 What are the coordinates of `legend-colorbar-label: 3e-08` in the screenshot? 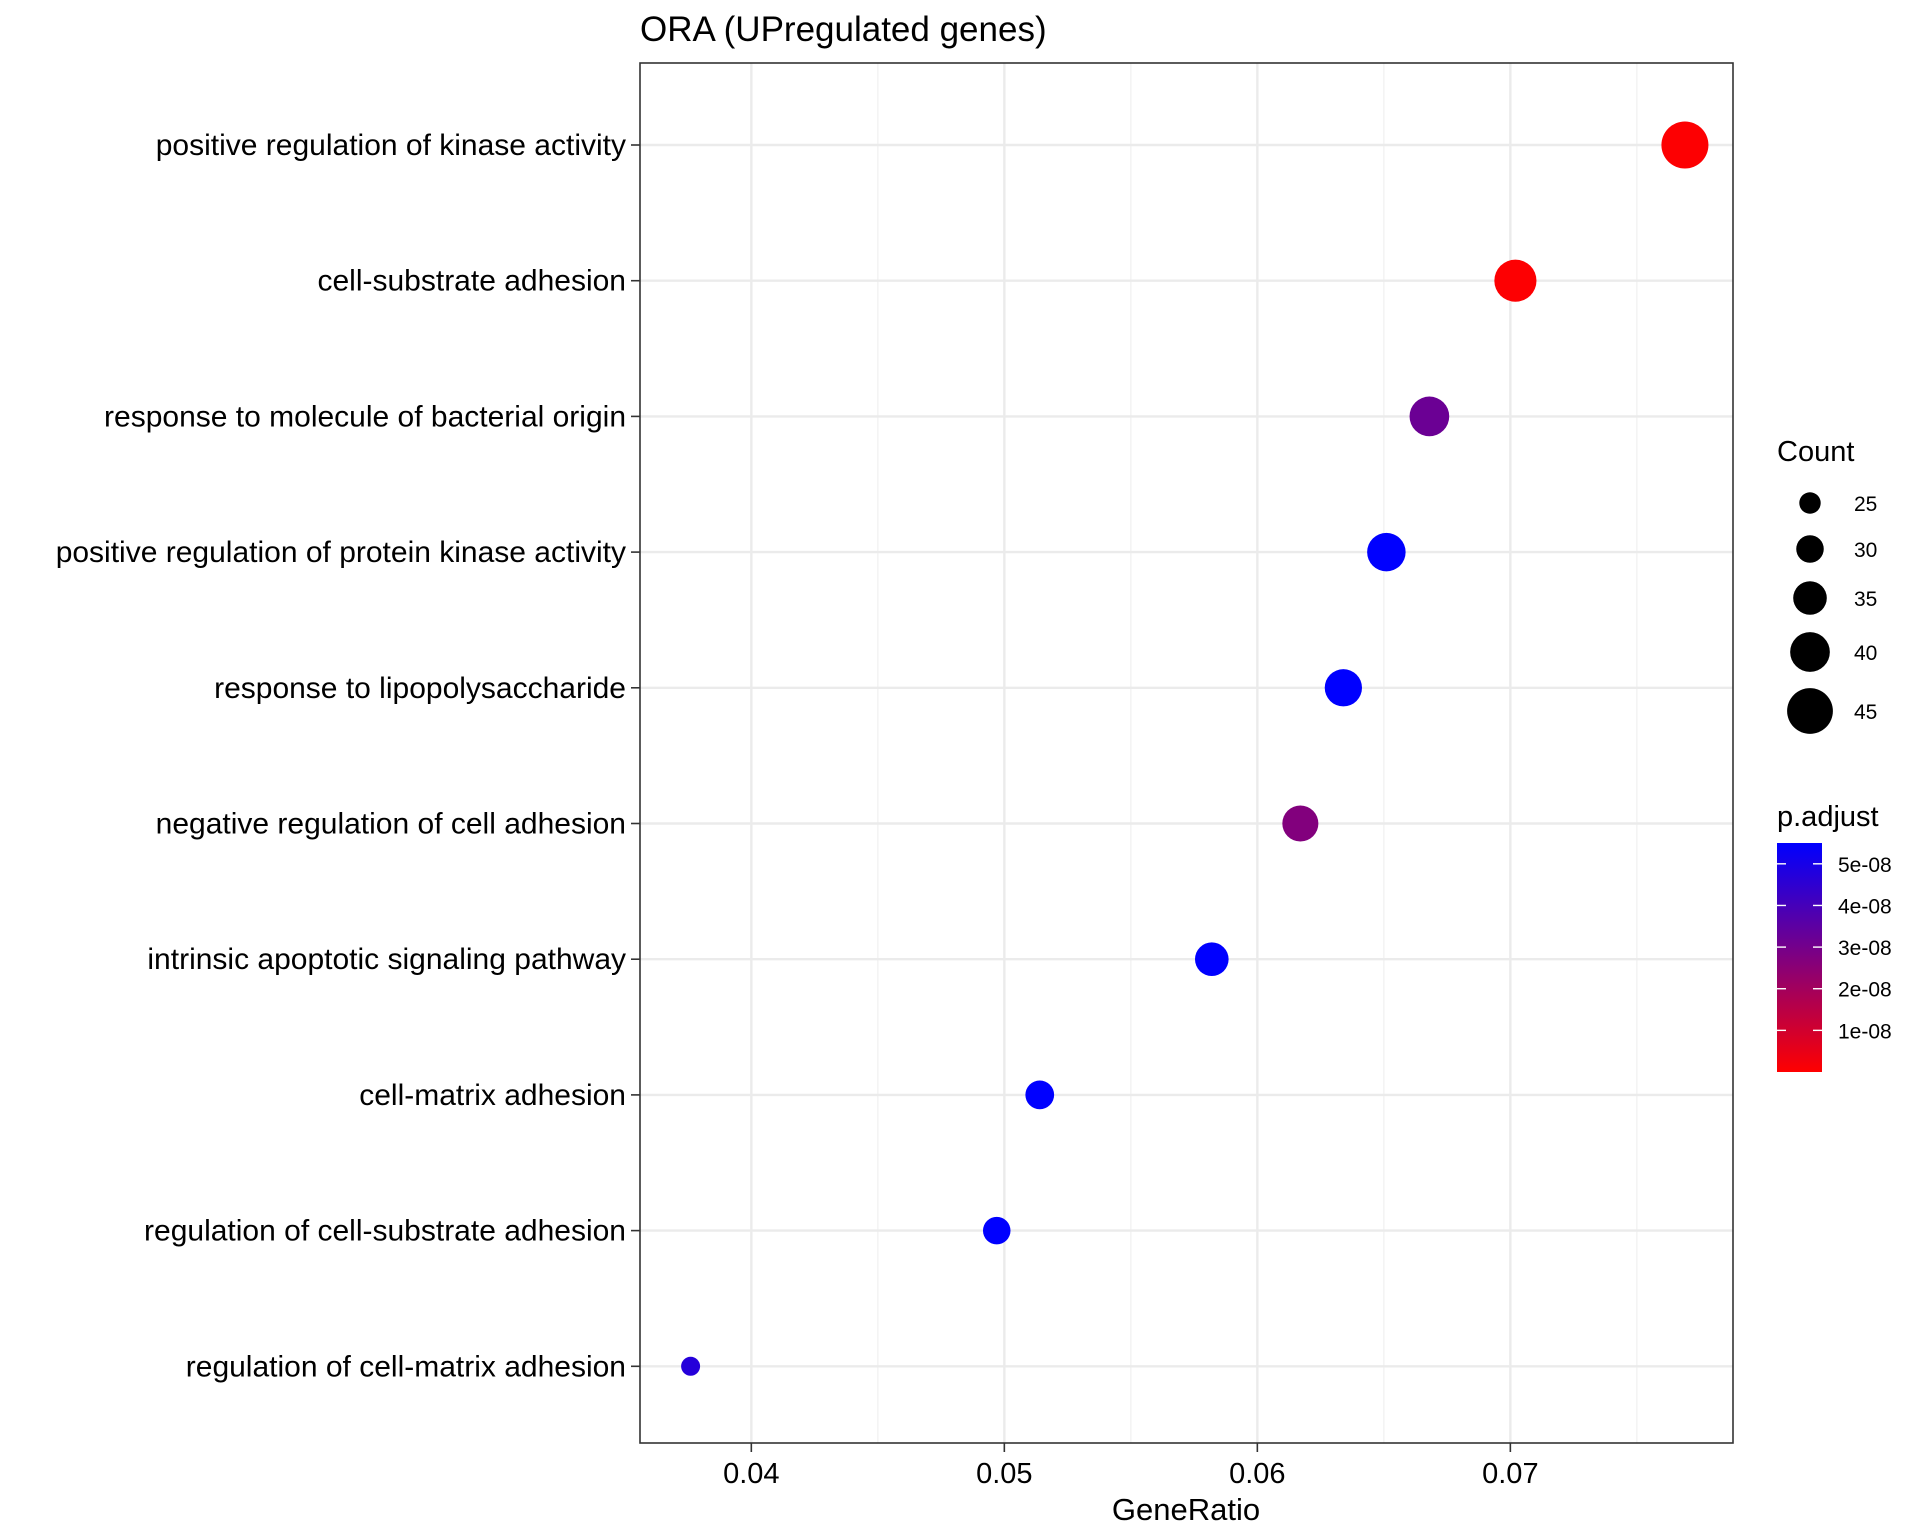 It's located at (1865, 948).